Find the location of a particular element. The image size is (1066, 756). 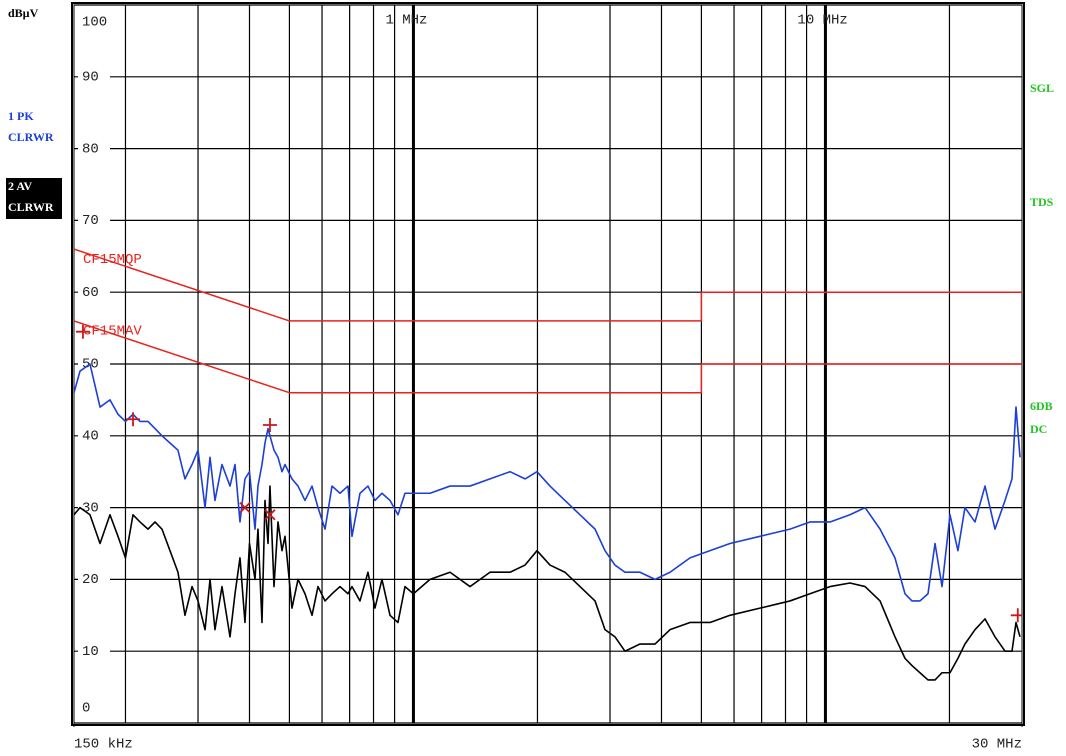

y-tick-label: 20 is located at coordinates (90, 580).